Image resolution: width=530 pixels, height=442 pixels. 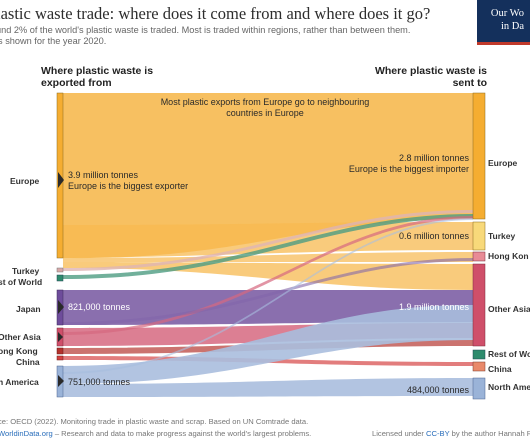 I want to click on source-label-turkey: Turkey, so click(x=26, y=271).